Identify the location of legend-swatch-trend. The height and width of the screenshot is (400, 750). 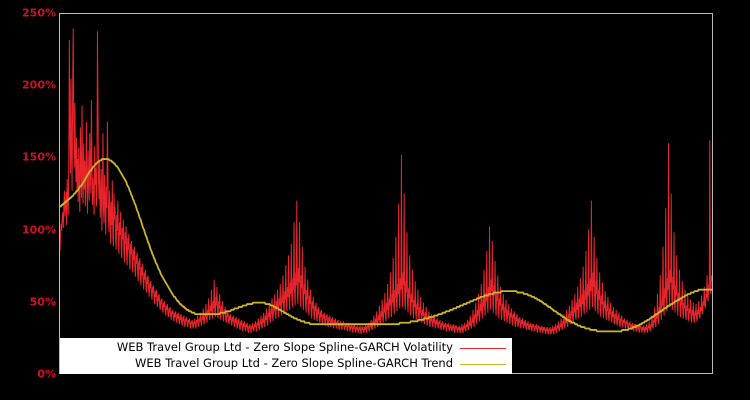
(483, 364).